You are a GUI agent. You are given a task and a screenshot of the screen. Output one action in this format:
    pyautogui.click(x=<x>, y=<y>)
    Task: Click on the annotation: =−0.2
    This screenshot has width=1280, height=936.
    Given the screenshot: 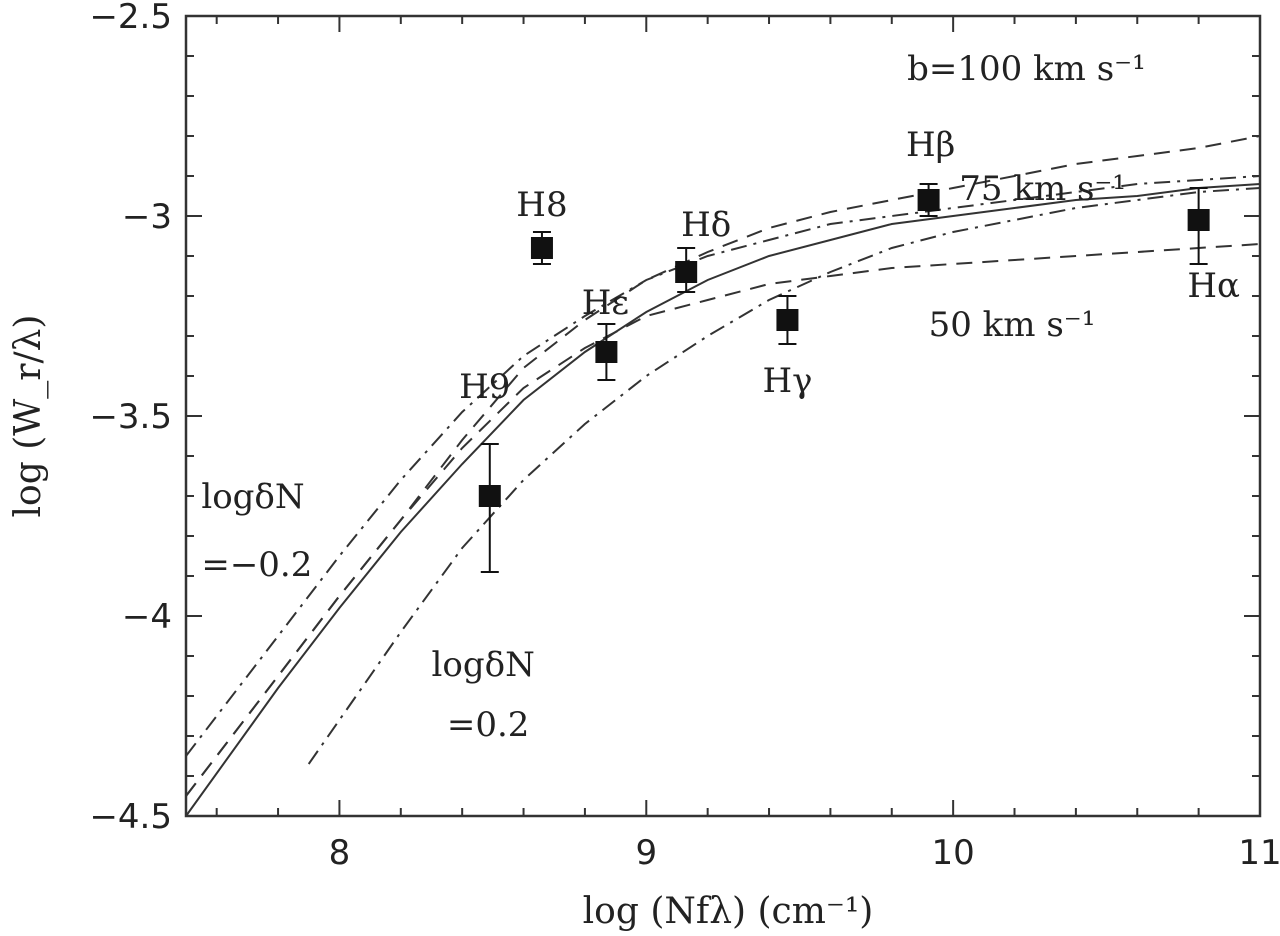 What is the action you would take?
    pyautogui.click(x=256, y=565)
    